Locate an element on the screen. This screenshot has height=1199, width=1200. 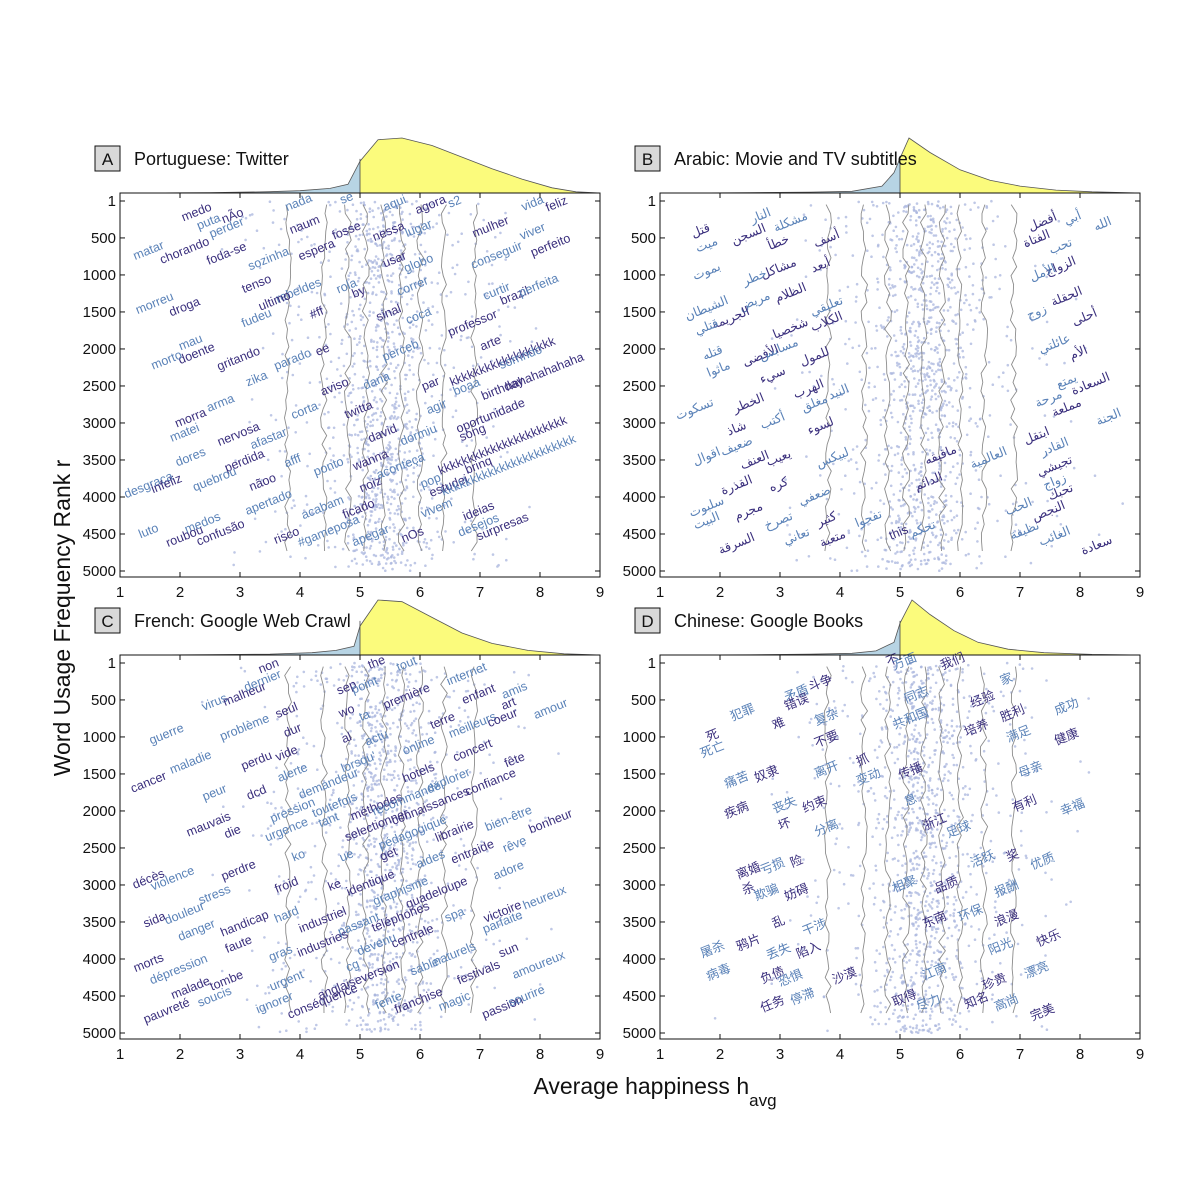
word-label: 息 is located at coordinates (910, 799).